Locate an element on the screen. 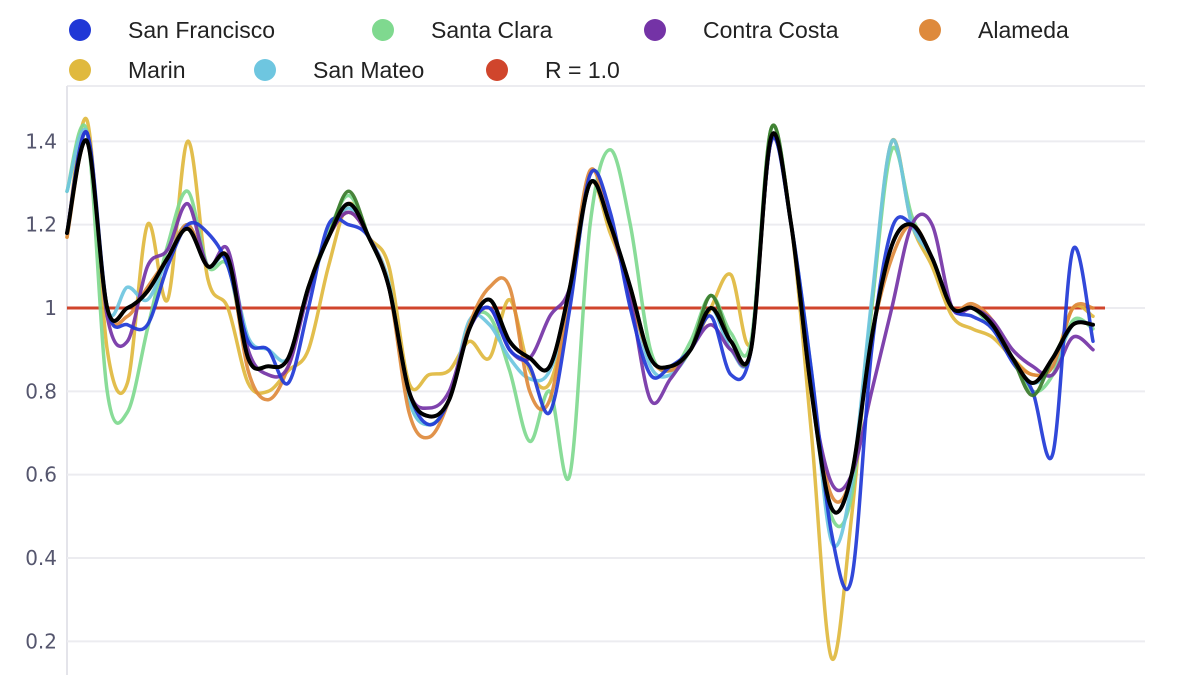  legend-item: Contra Costa is located at coordinates (741, 30).